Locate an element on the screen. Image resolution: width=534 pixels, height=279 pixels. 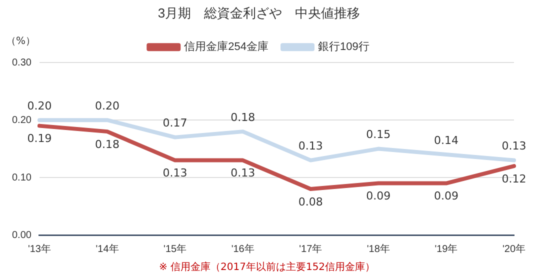
x-tick-label: '15年 is located at coordinates (175, 248).